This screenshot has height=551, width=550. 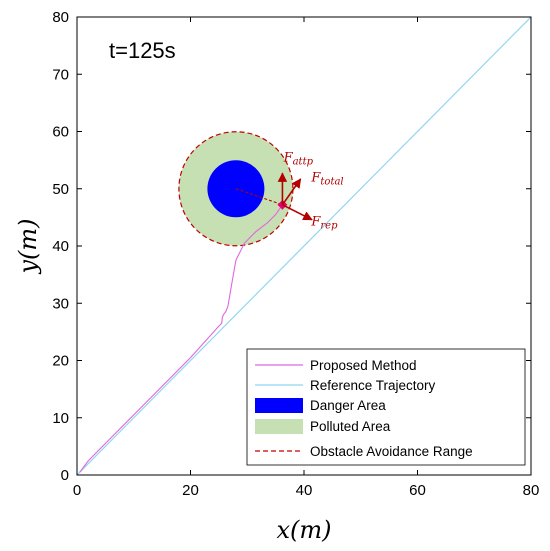 I want to click on repulsion-direction-line, so click(x=259, y=197).